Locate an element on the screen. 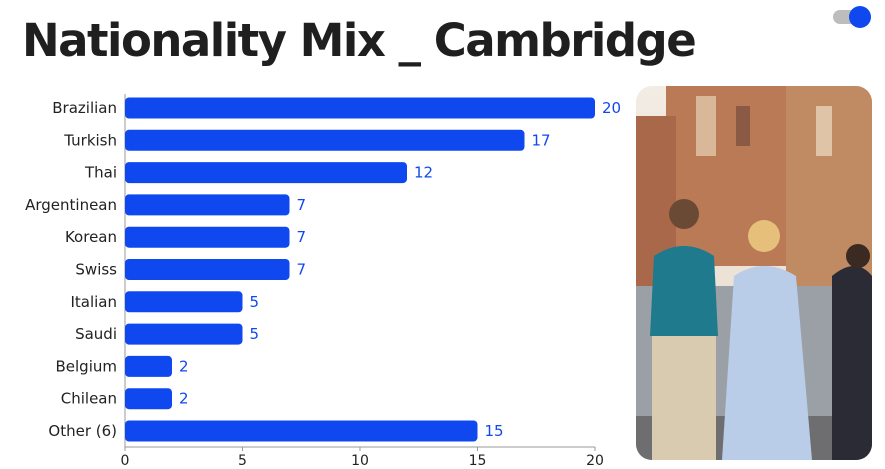  category-label: Italian is located at coordinates (93, 302).